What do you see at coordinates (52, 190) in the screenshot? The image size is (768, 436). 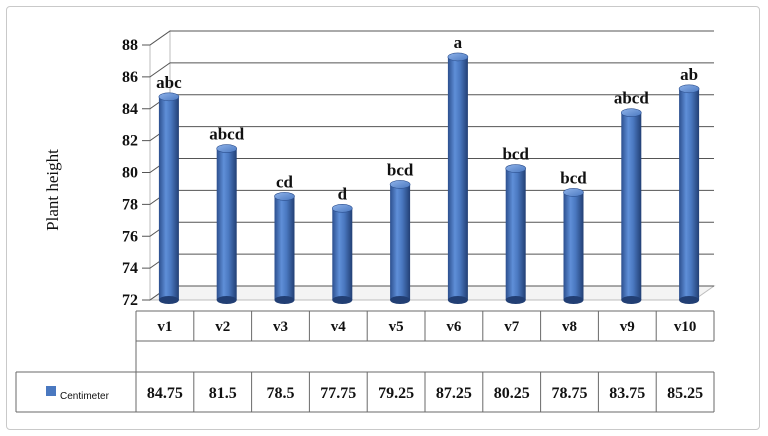 I see `y-axis-title: Plant height` at bounding box center [52, 190].